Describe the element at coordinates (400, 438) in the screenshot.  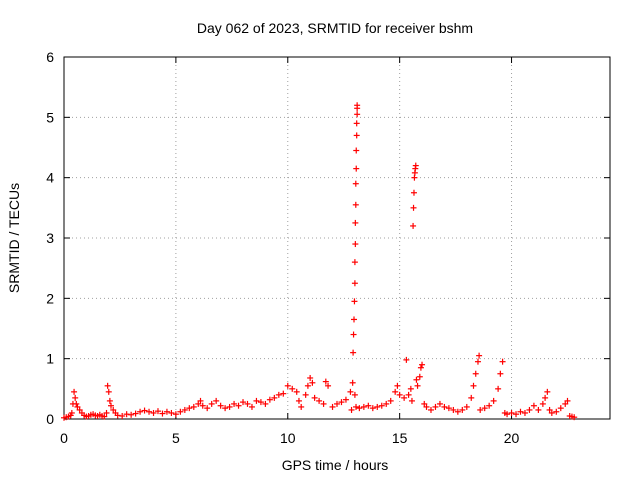
I see `x-tick-label: 15` at that location.